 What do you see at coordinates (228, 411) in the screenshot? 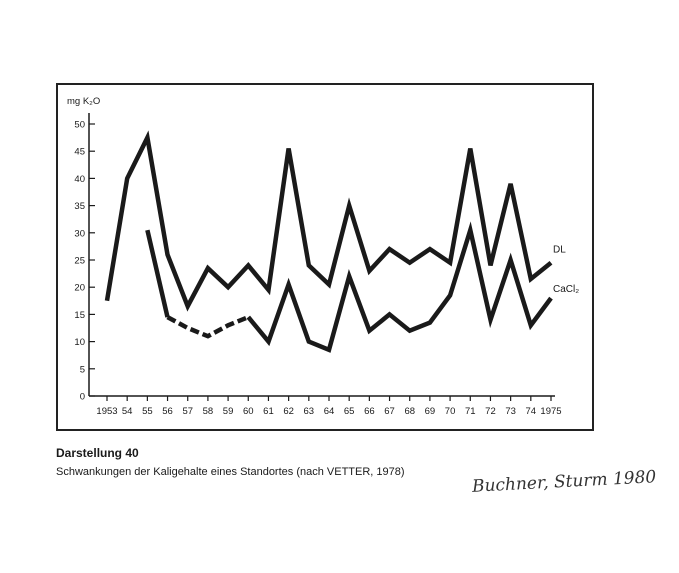
I see `x-tick-label: 59` at bounding box center [228, 411].